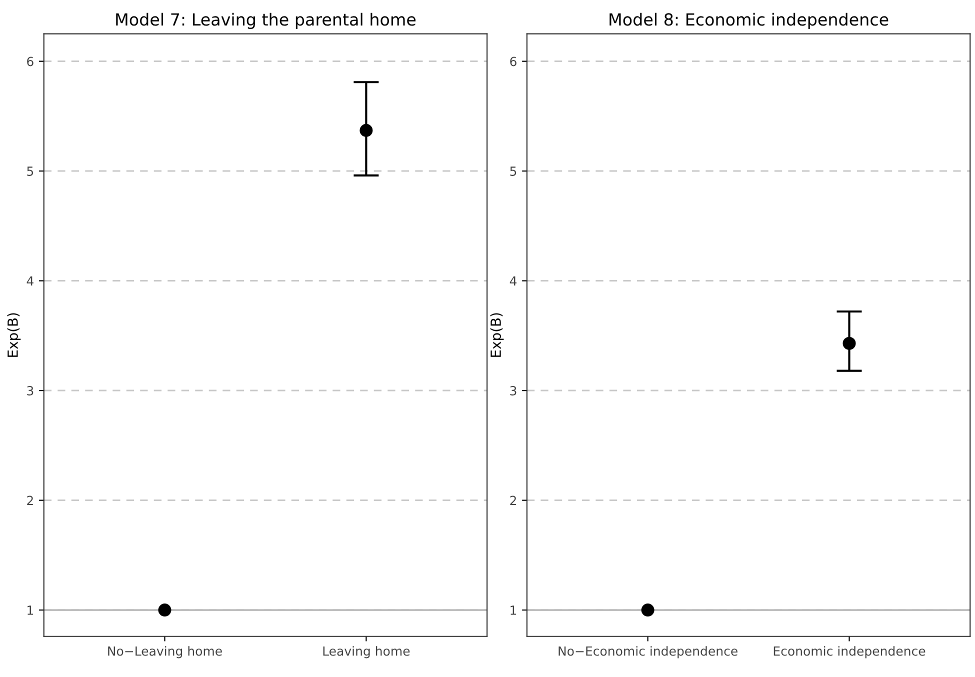  Describe the element at coordinates (648, 652) in the screenshot. I see `x-tick-label: No−Economic independence` at that location.